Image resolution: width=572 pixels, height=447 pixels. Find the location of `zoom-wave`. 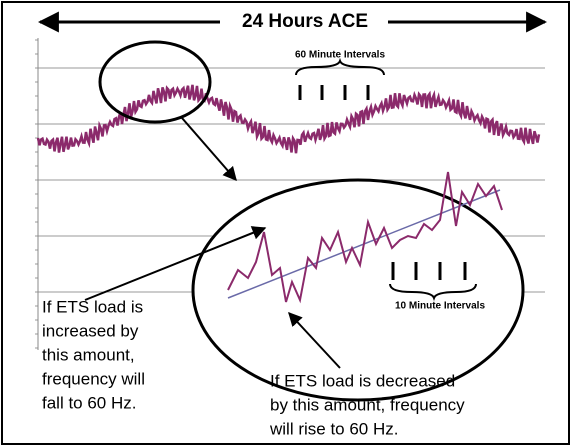

zoom-wave is located at coordinates (365, 237).